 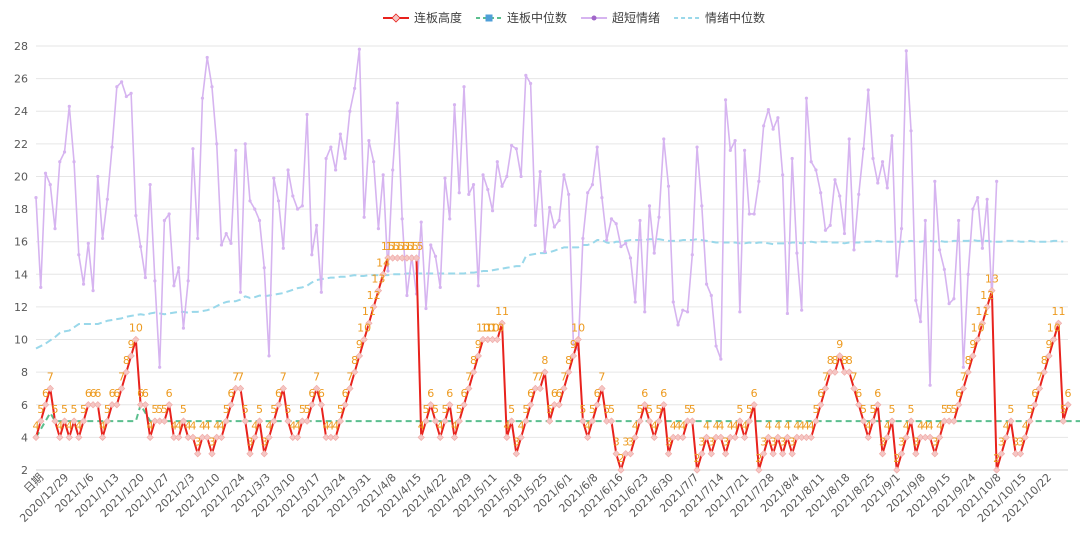 I want to click on legend-item-连板中位数: 连板中位数, so click(x=521, y=17).